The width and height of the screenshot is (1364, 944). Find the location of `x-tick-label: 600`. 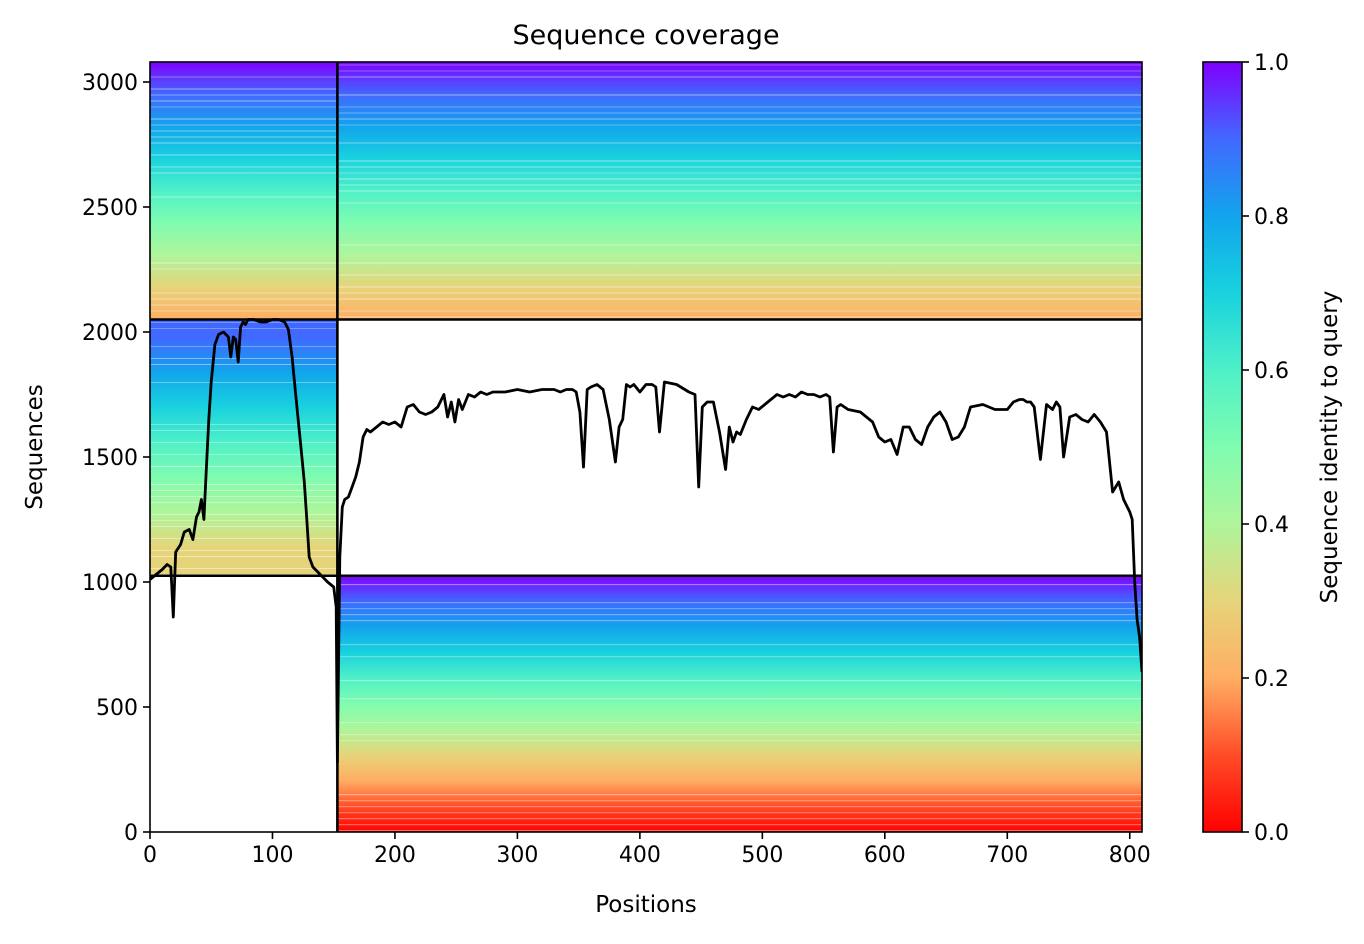

x-tick-label: 600 is located at coordinates (885, 855).